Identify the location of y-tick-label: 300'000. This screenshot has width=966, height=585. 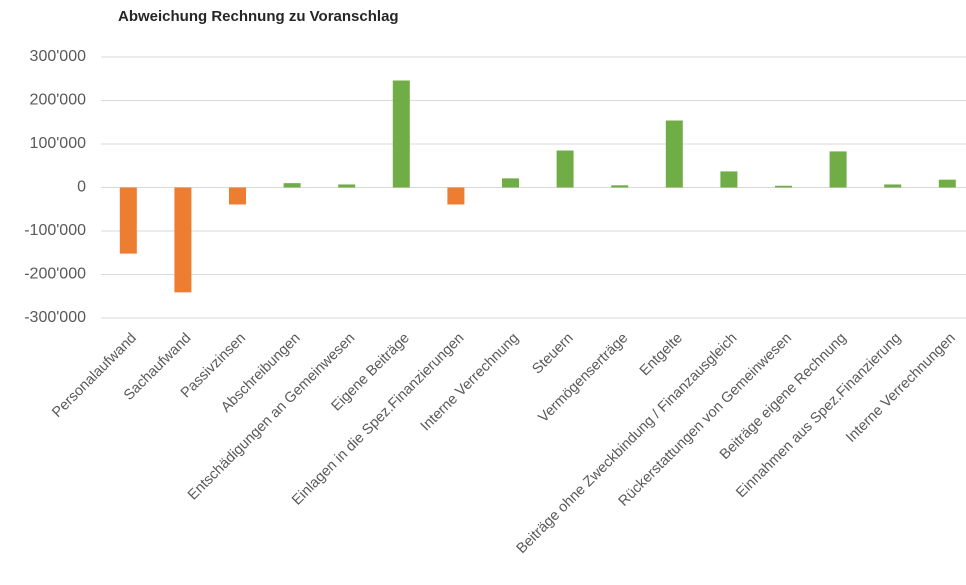
(58, 56).